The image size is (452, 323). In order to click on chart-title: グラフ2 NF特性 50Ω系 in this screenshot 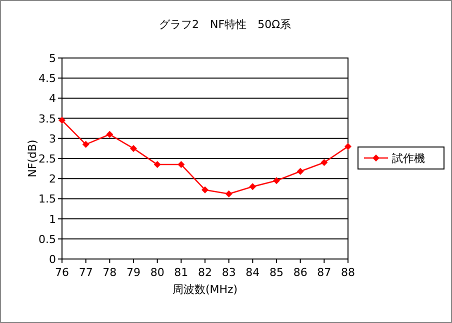, I will do `click(225, 24)`.